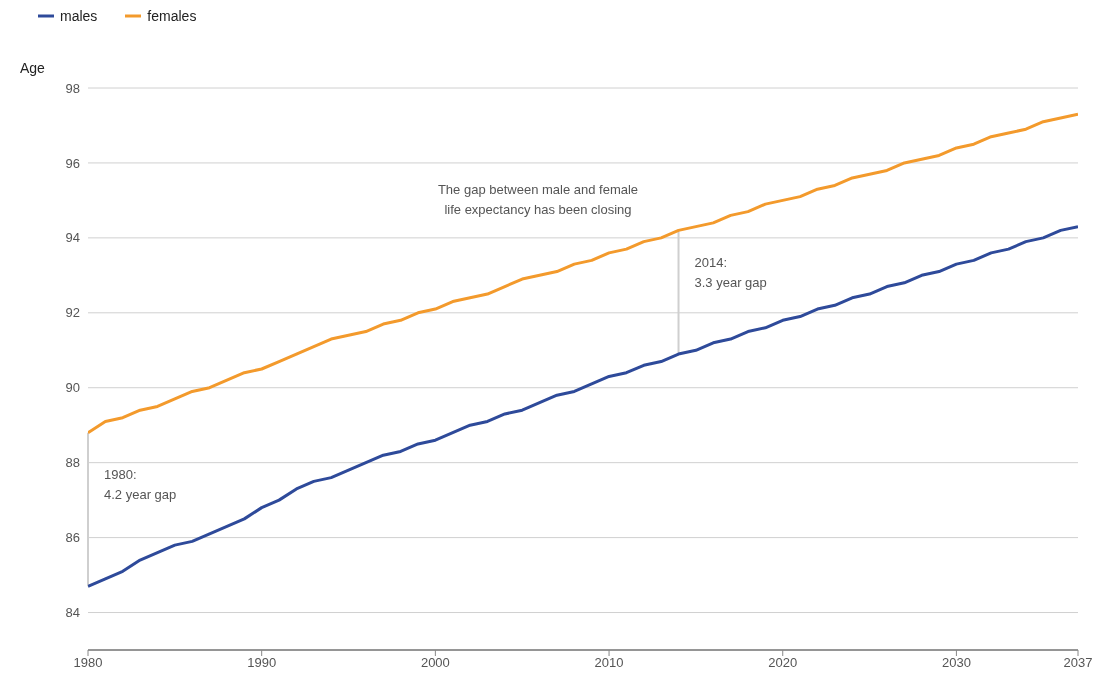 The width and height of the screenshot is (1119, 693). I want to click on y-tick-label: 92, so click(72, 313).